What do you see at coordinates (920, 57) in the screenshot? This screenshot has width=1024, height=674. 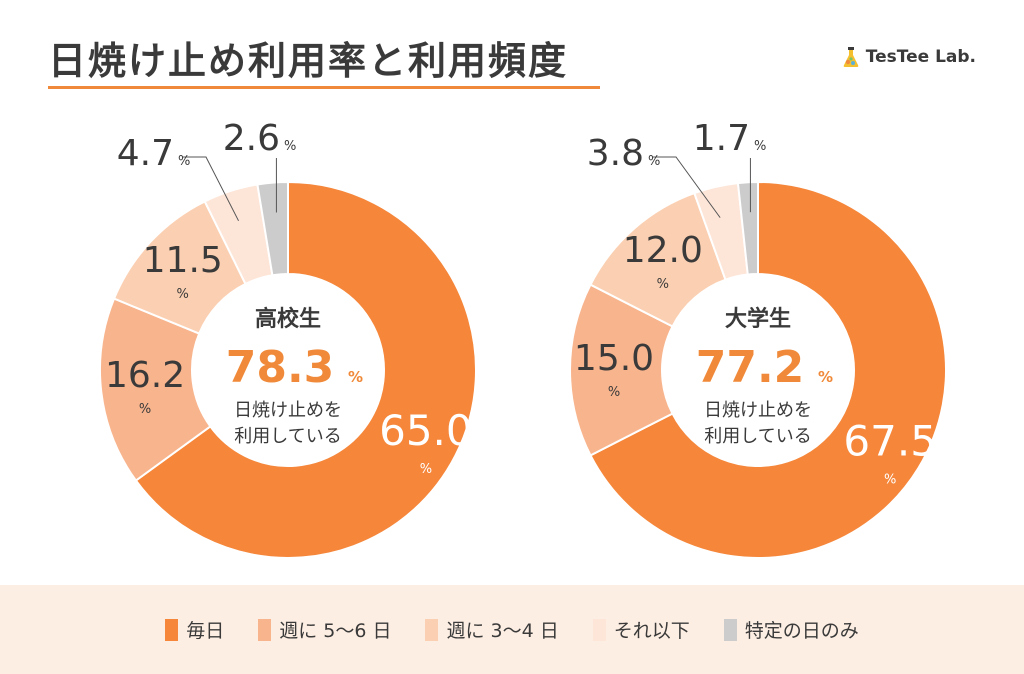 I see `brand-name: TesTee Lab.` at bounding box center [920, 57].